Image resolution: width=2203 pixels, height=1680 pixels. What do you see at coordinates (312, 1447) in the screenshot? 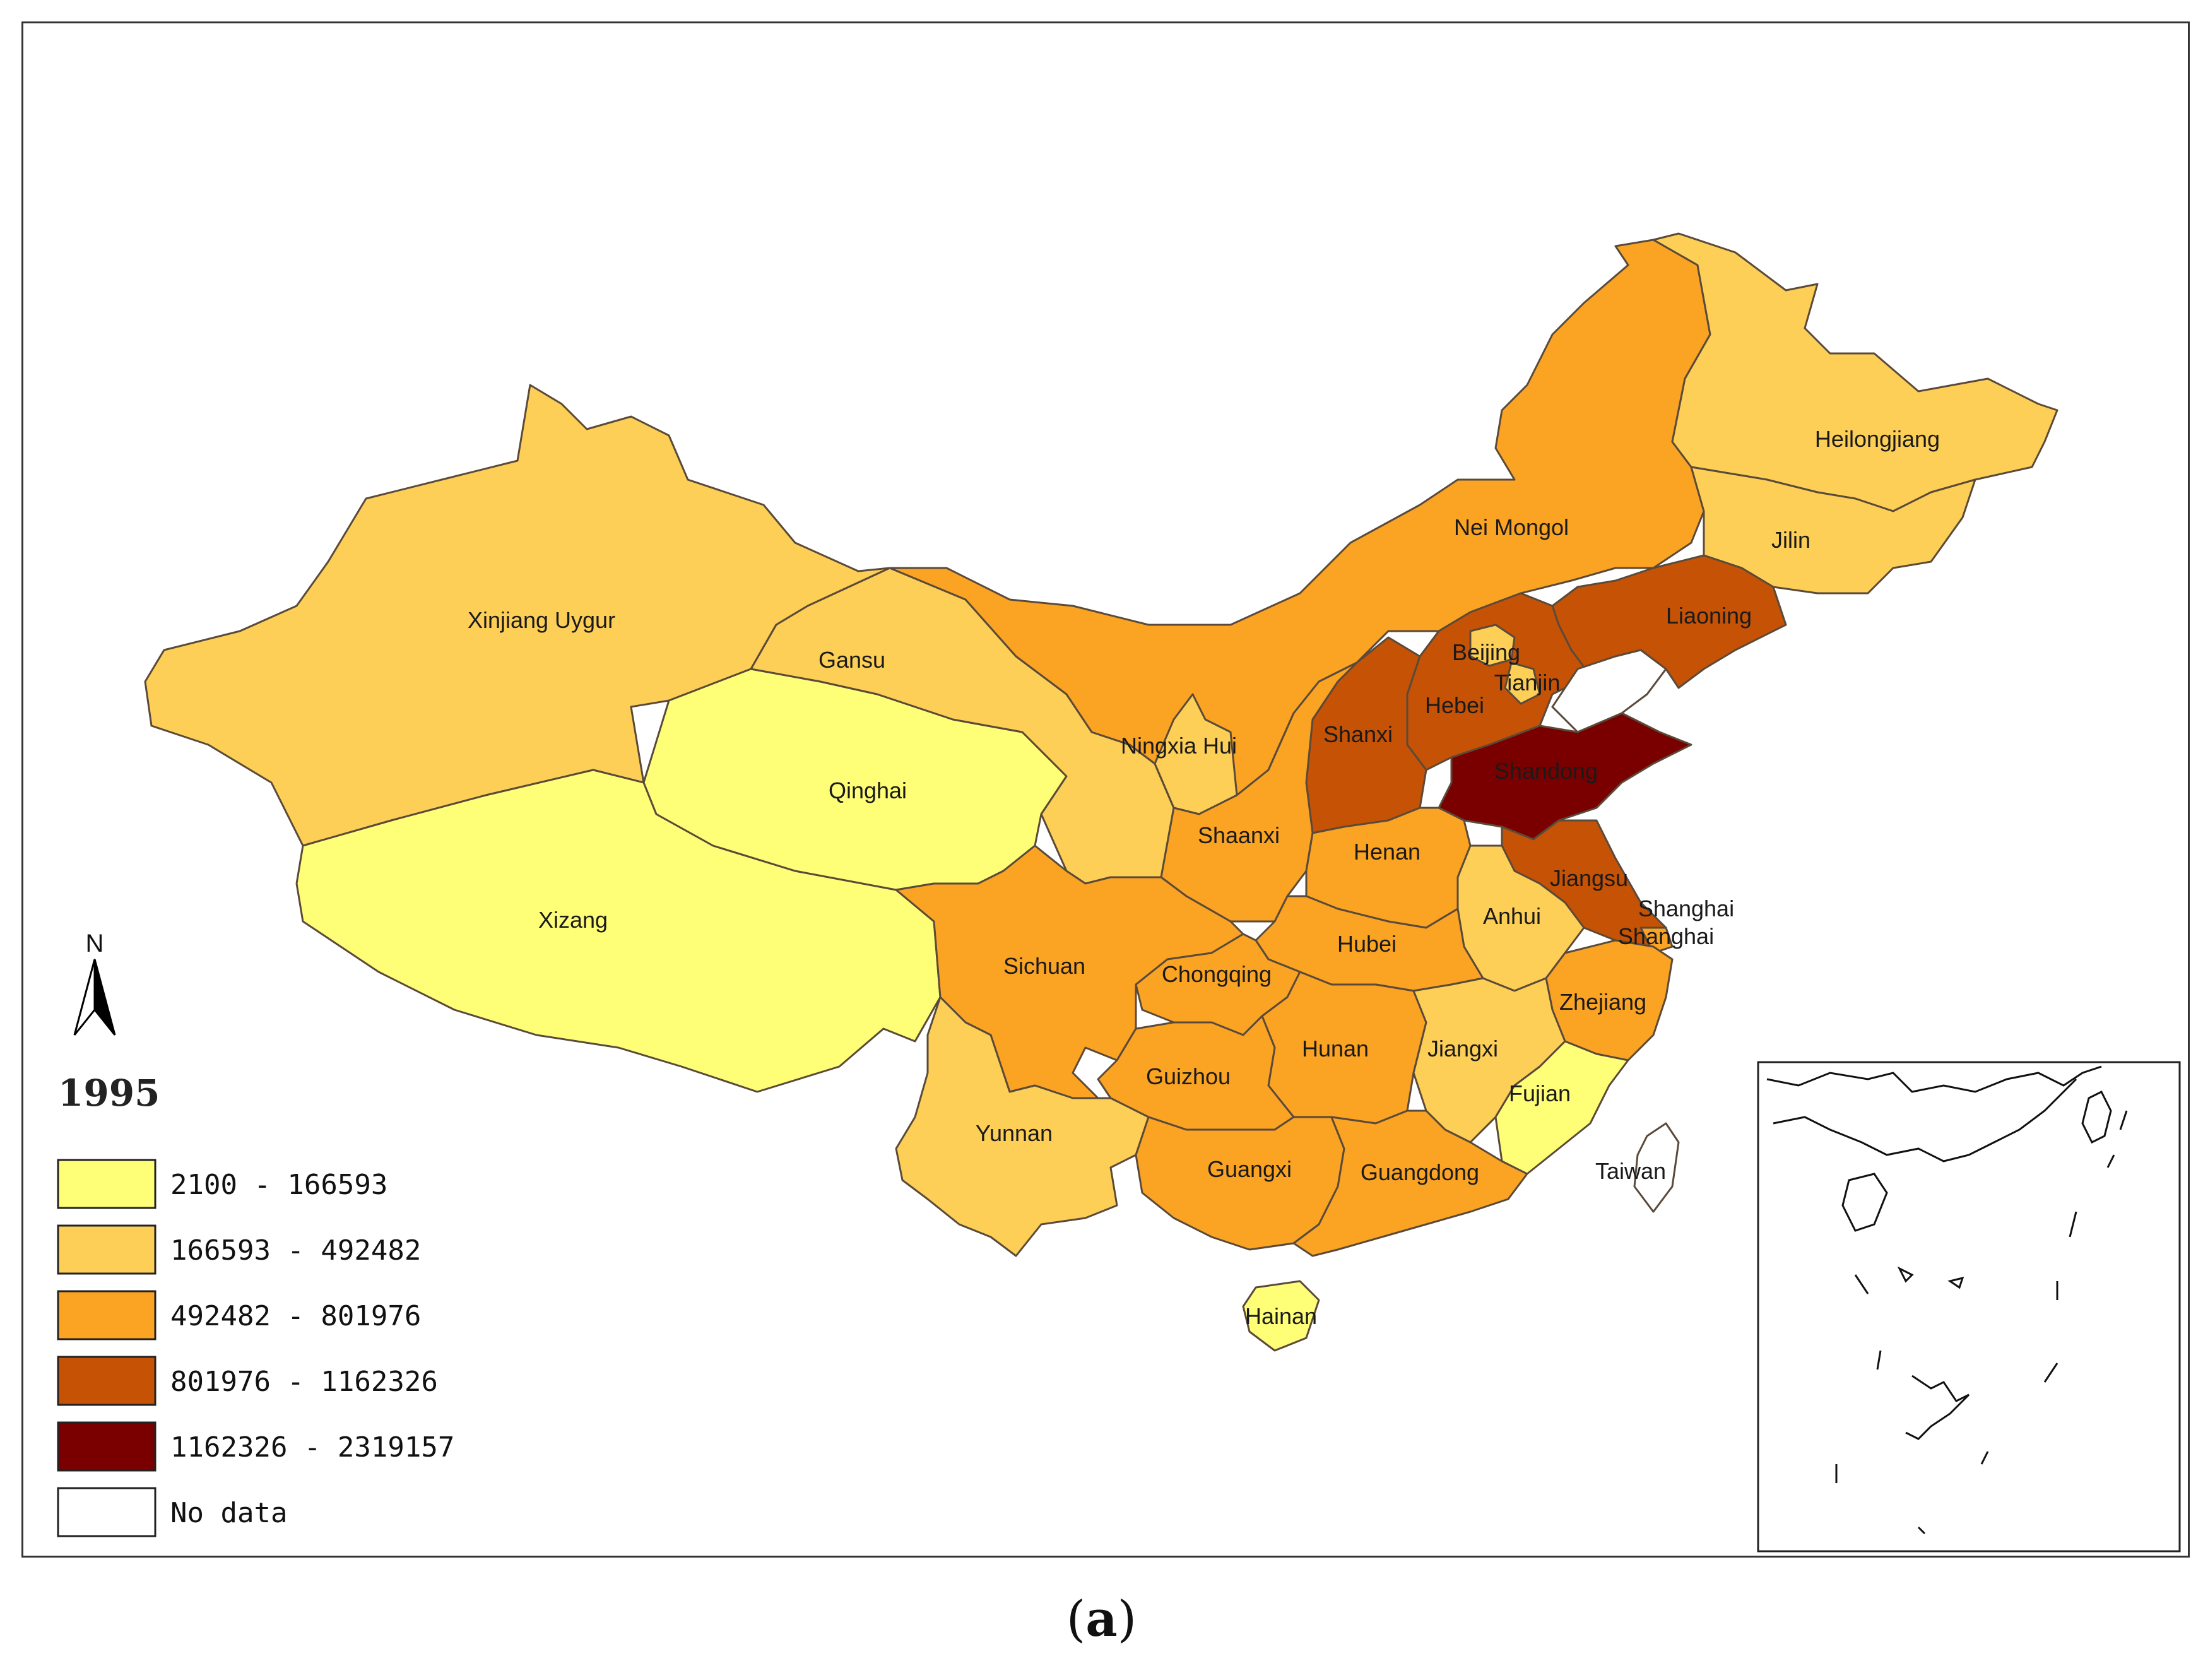
I see `legend-label: 1162326 - 2319157` at bounding box center [312, 1447].